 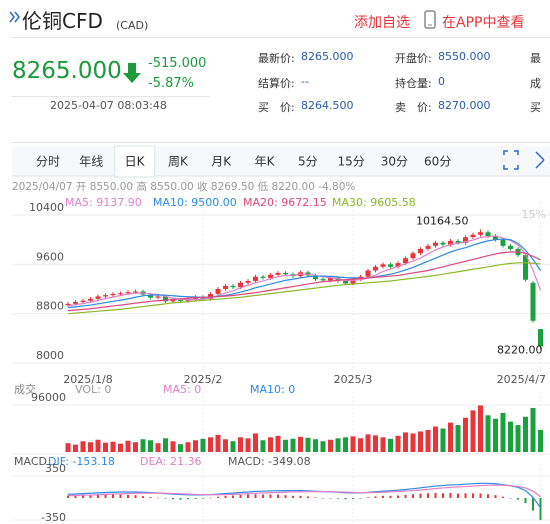 I want to click on quote-value: 8265.000, so click(x=327, y=56).